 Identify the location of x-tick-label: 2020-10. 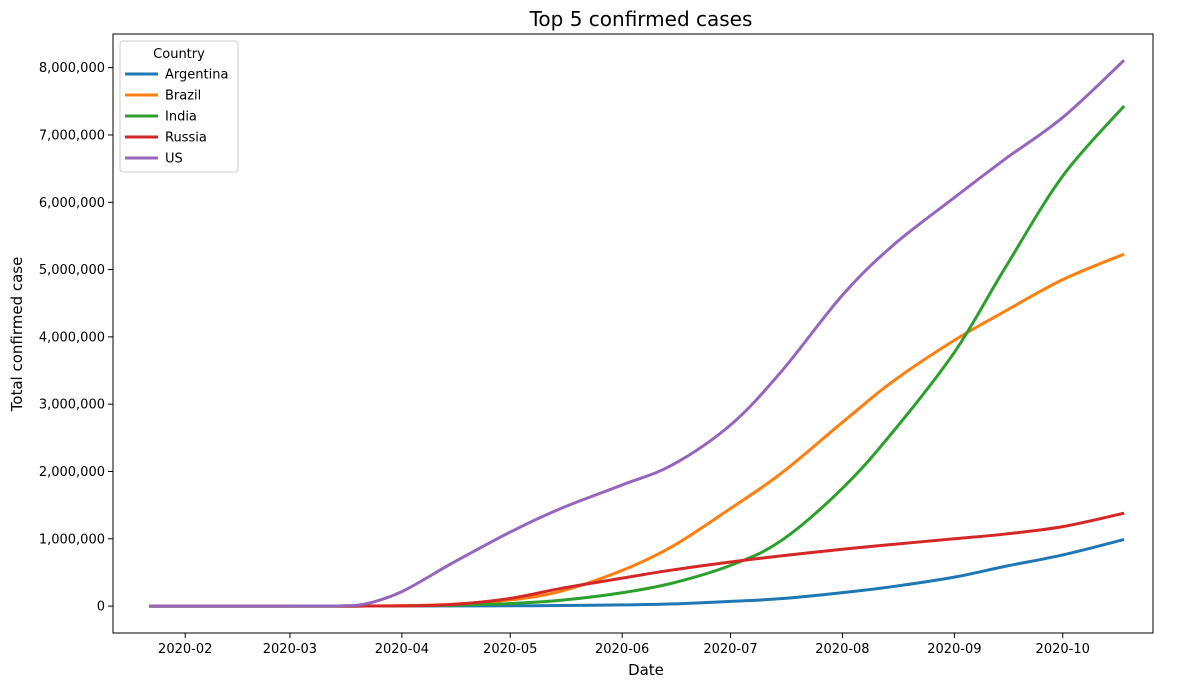
(1063, 649).